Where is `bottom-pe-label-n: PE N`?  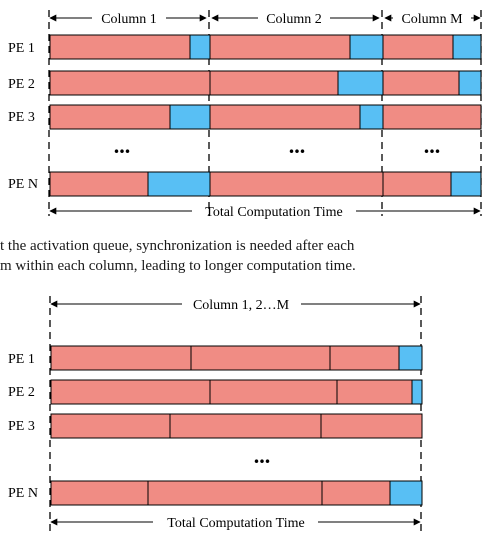 bottom-pe-label-n: PE N is located at coordinates (23, 493).